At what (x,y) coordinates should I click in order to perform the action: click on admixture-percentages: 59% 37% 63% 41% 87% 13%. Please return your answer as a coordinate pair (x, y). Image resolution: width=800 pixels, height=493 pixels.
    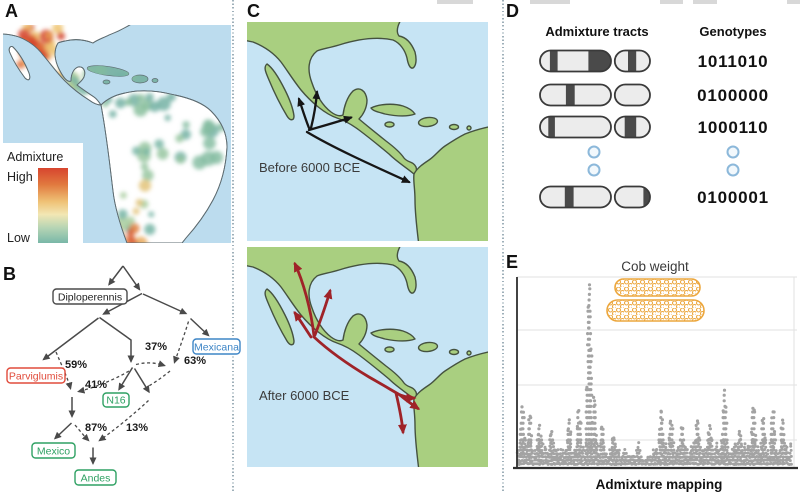
    Looking at the image, I should click on (135, 387).